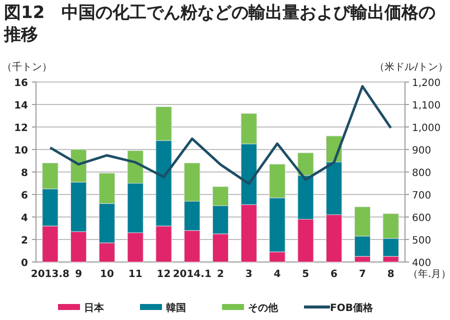 This screenshot has width=450, height=320. I want to click on x-tick-label: 12, so click(163, 274).